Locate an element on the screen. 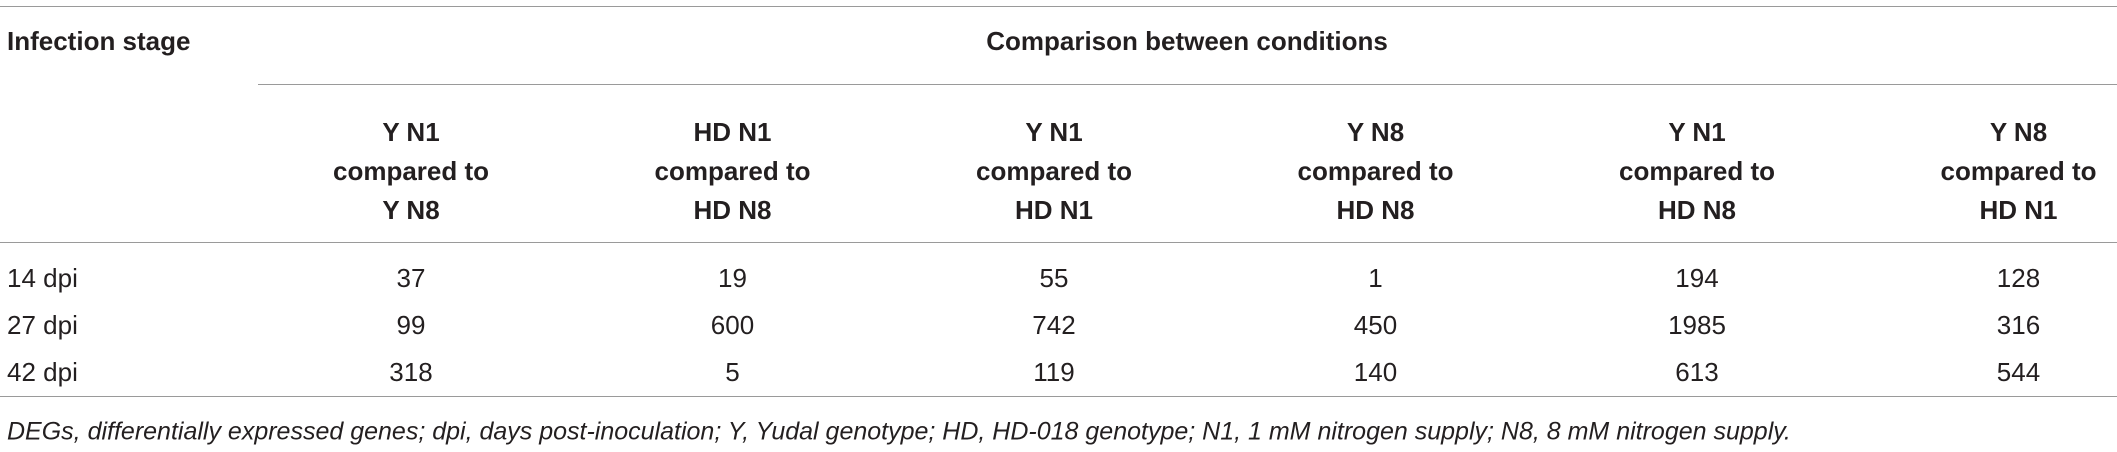  cell: 600 is located at coordinates (732, 325).